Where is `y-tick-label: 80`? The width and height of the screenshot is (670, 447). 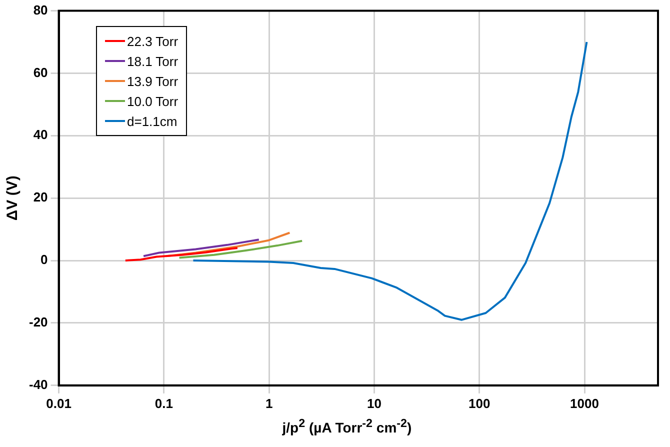 y-tick-label: 80 is located at coordinates (40, 10).